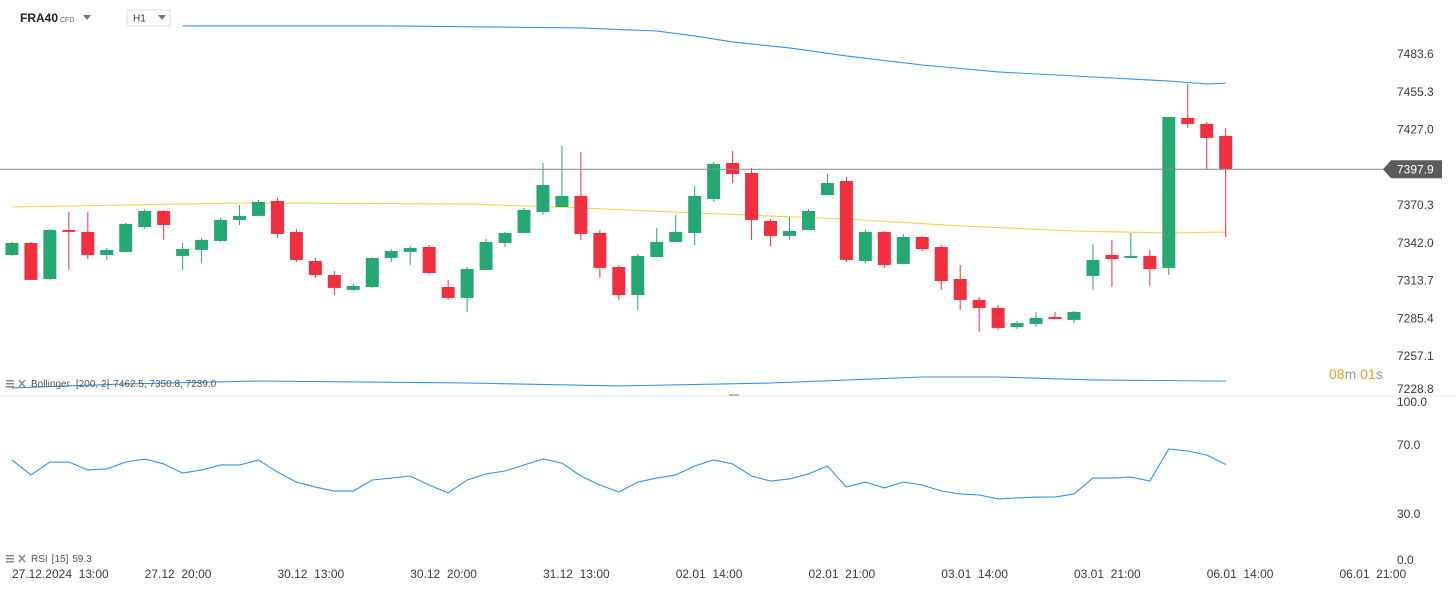 The height and width of the screenshot is (592, 1456). Describe the element at coordinates (1412, 402) in the screenshot. I see `y-tick-label: 100.0` at that location.